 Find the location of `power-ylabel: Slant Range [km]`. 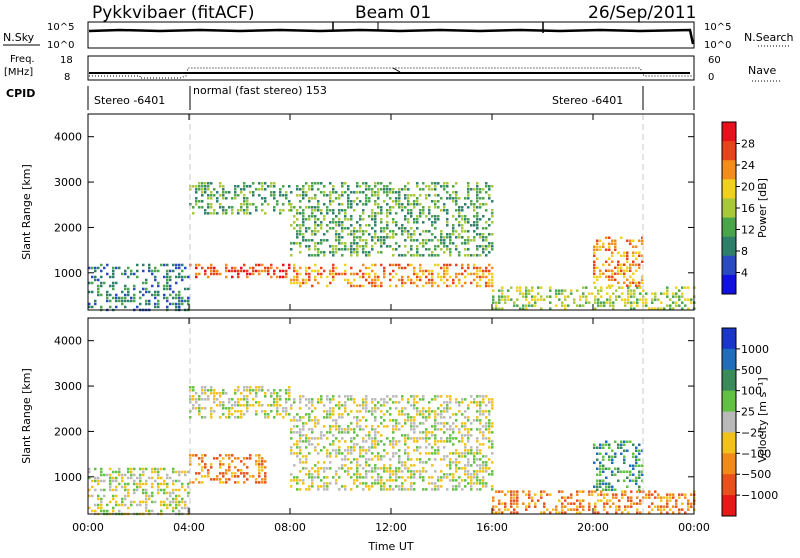

power-ylabel: Slant Range [km] is located at coordinates (26, 212).